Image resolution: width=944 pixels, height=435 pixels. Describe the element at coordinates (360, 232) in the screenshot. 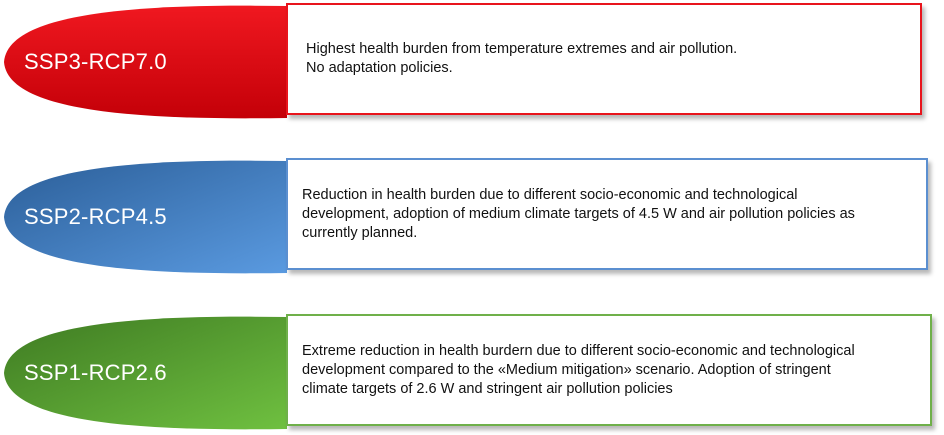

I see `description-line: currently planned.` at that location.